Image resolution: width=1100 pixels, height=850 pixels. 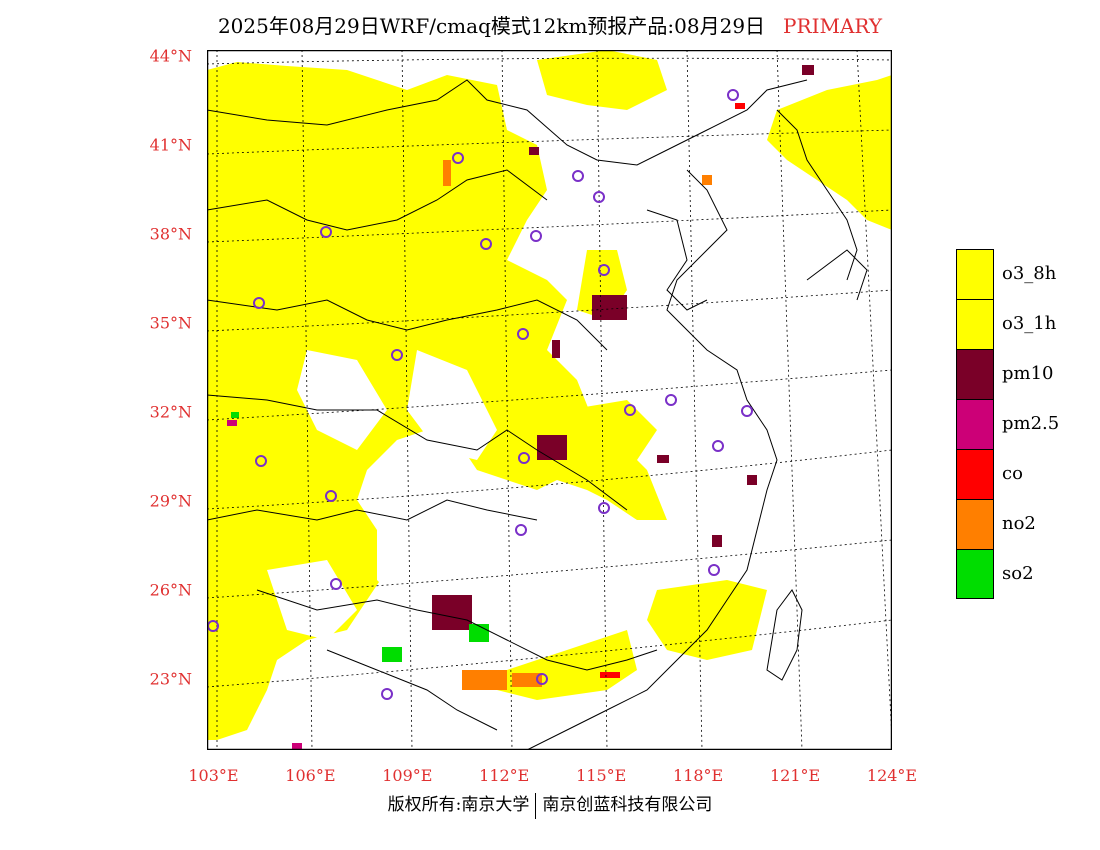 What do you see at coordinates (407, 775) in the screenshot?
I see `lon-label: 109°E` at bounding box center [407, 775].